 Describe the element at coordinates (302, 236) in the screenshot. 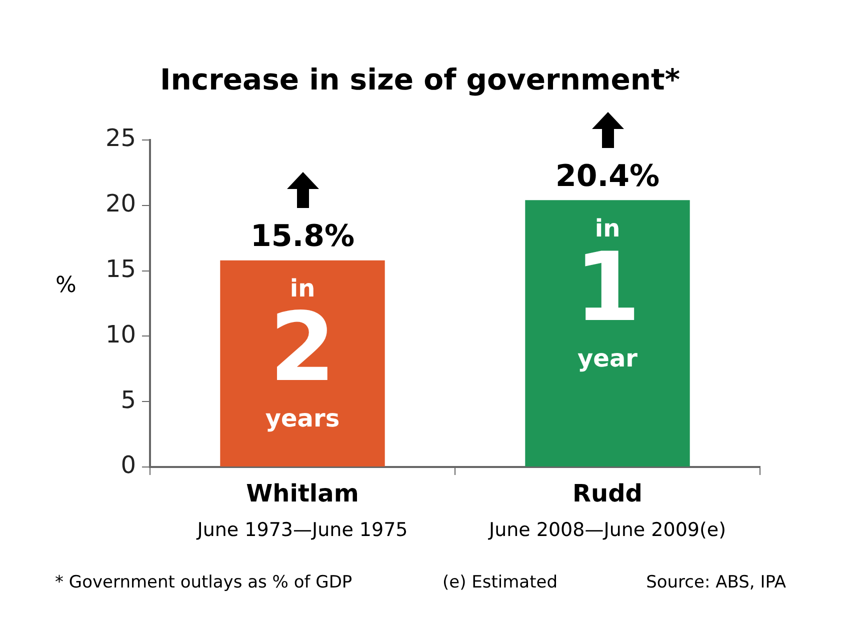

I see `data-label: 15.8%` at that location.